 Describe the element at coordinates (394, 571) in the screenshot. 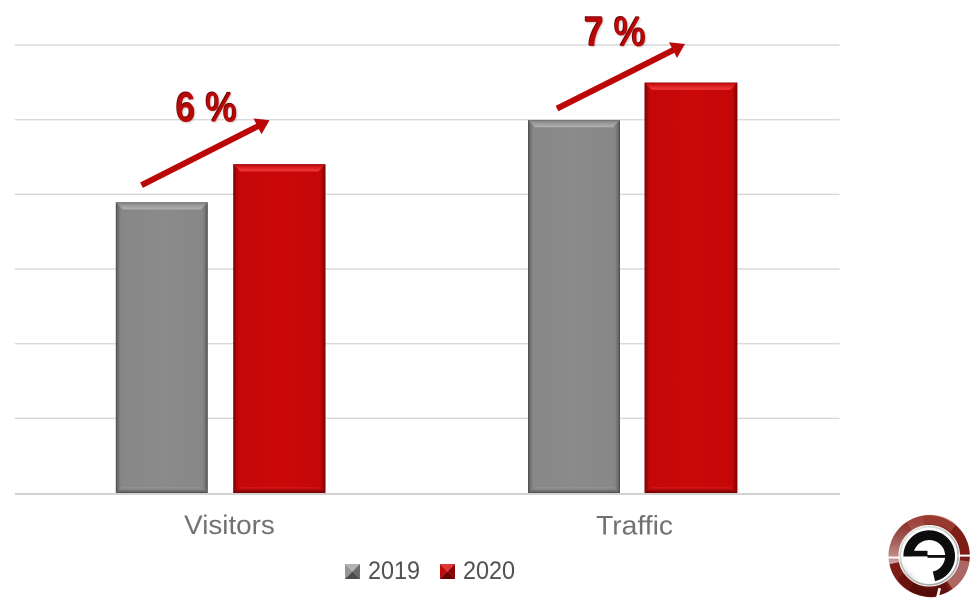

I see `svg-text: 2019` at that location.